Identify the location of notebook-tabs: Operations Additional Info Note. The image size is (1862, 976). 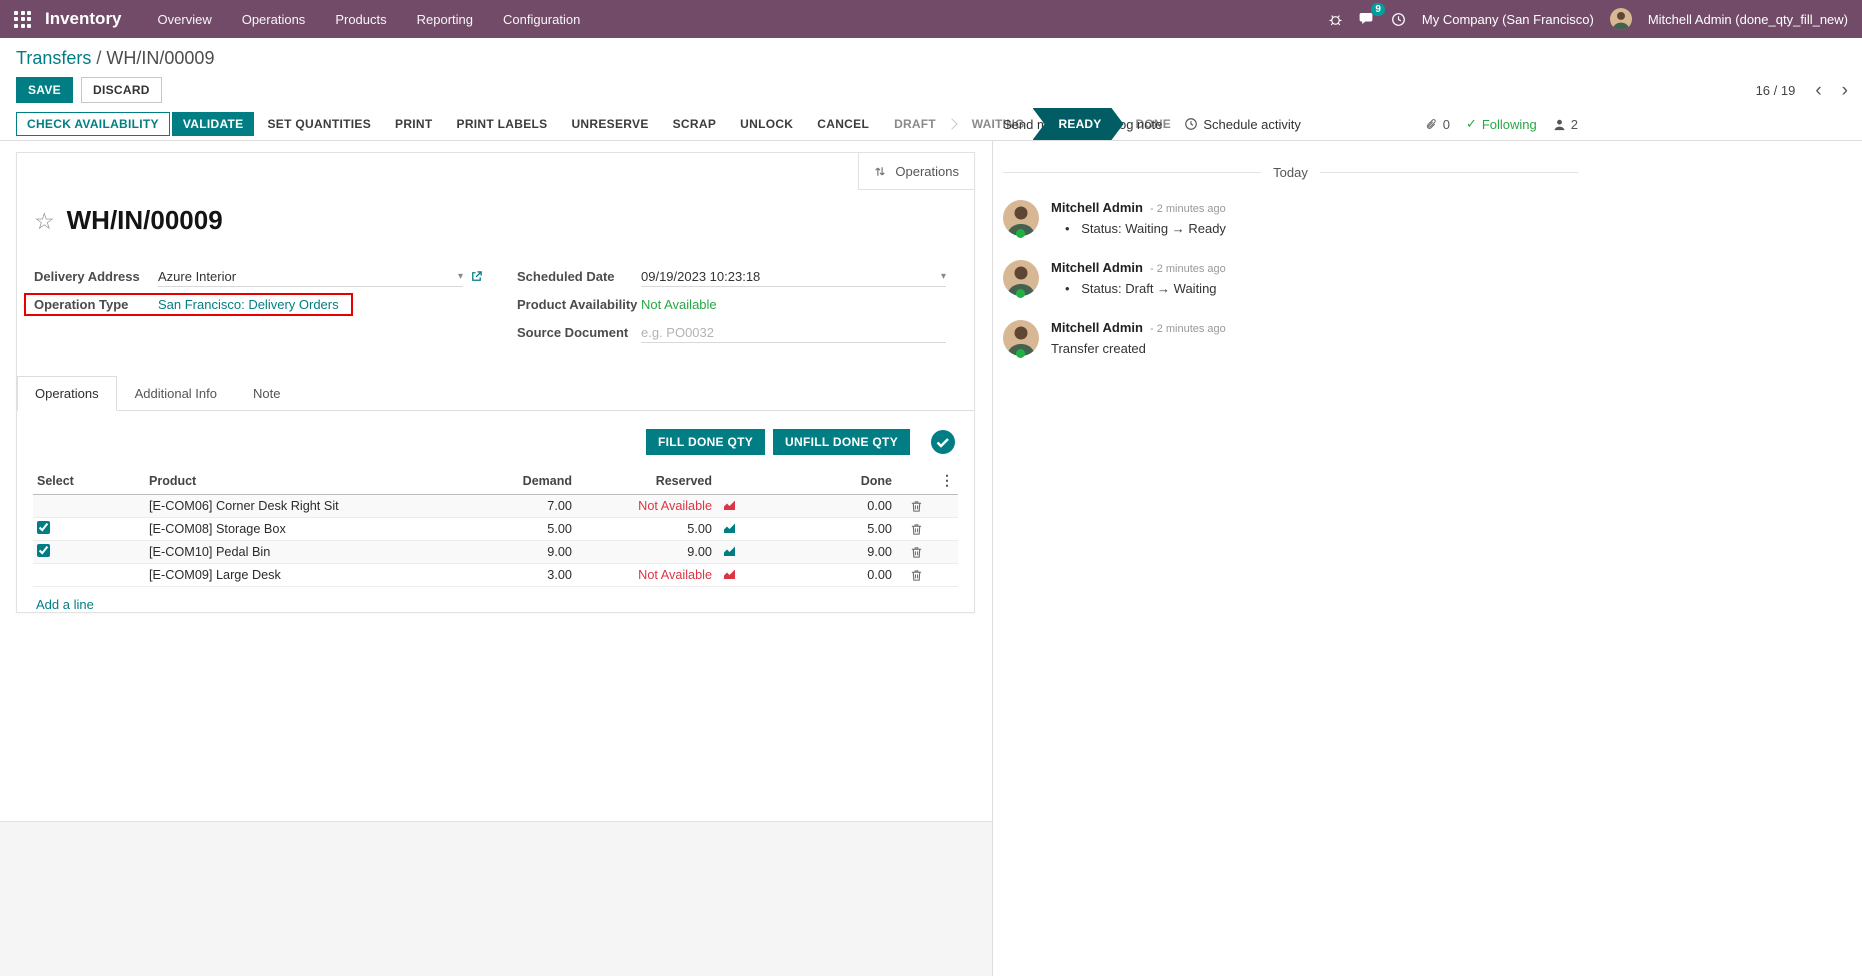
(495, 393).